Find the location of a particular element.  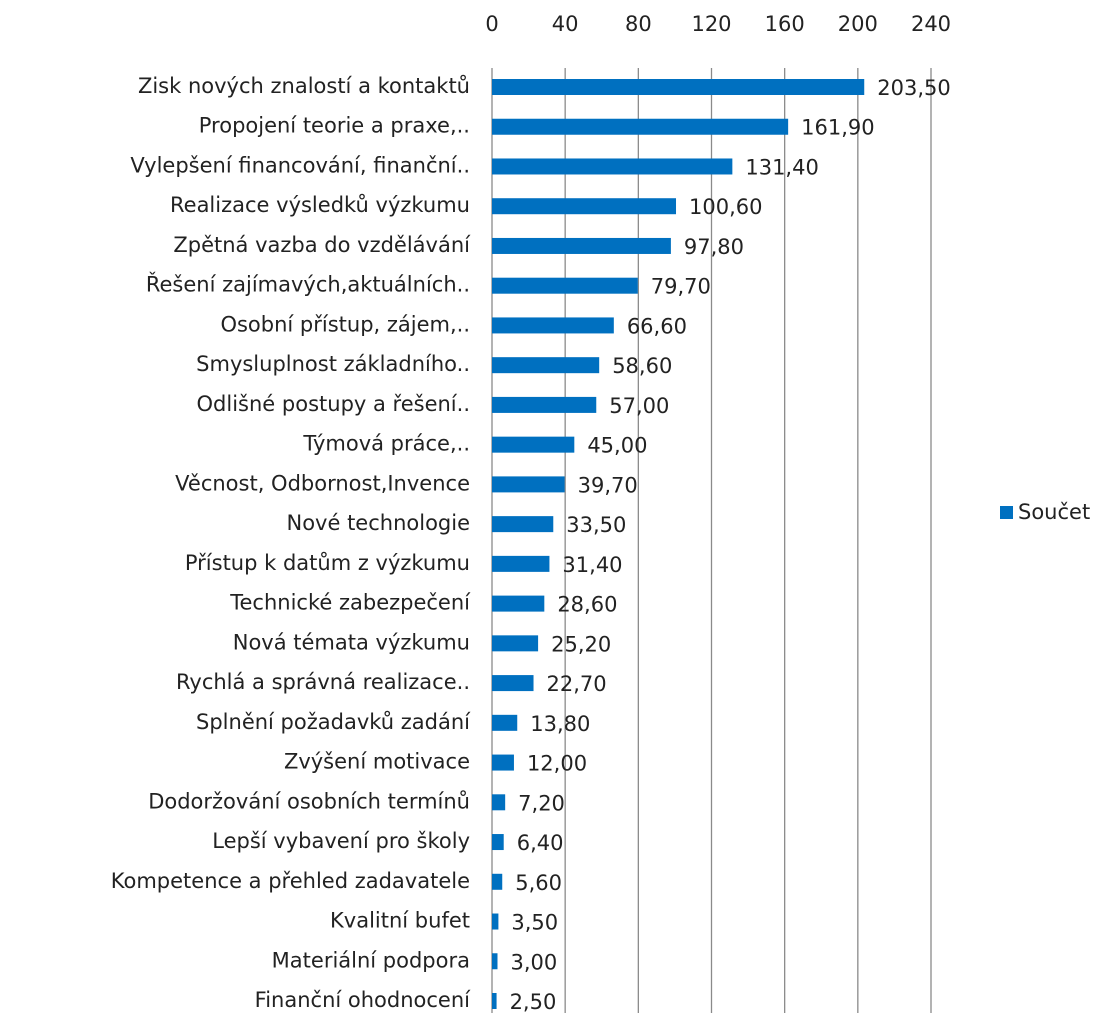

y-tick-label: Kompetence a přehled zadavatele is located at coordinates (290, 881).